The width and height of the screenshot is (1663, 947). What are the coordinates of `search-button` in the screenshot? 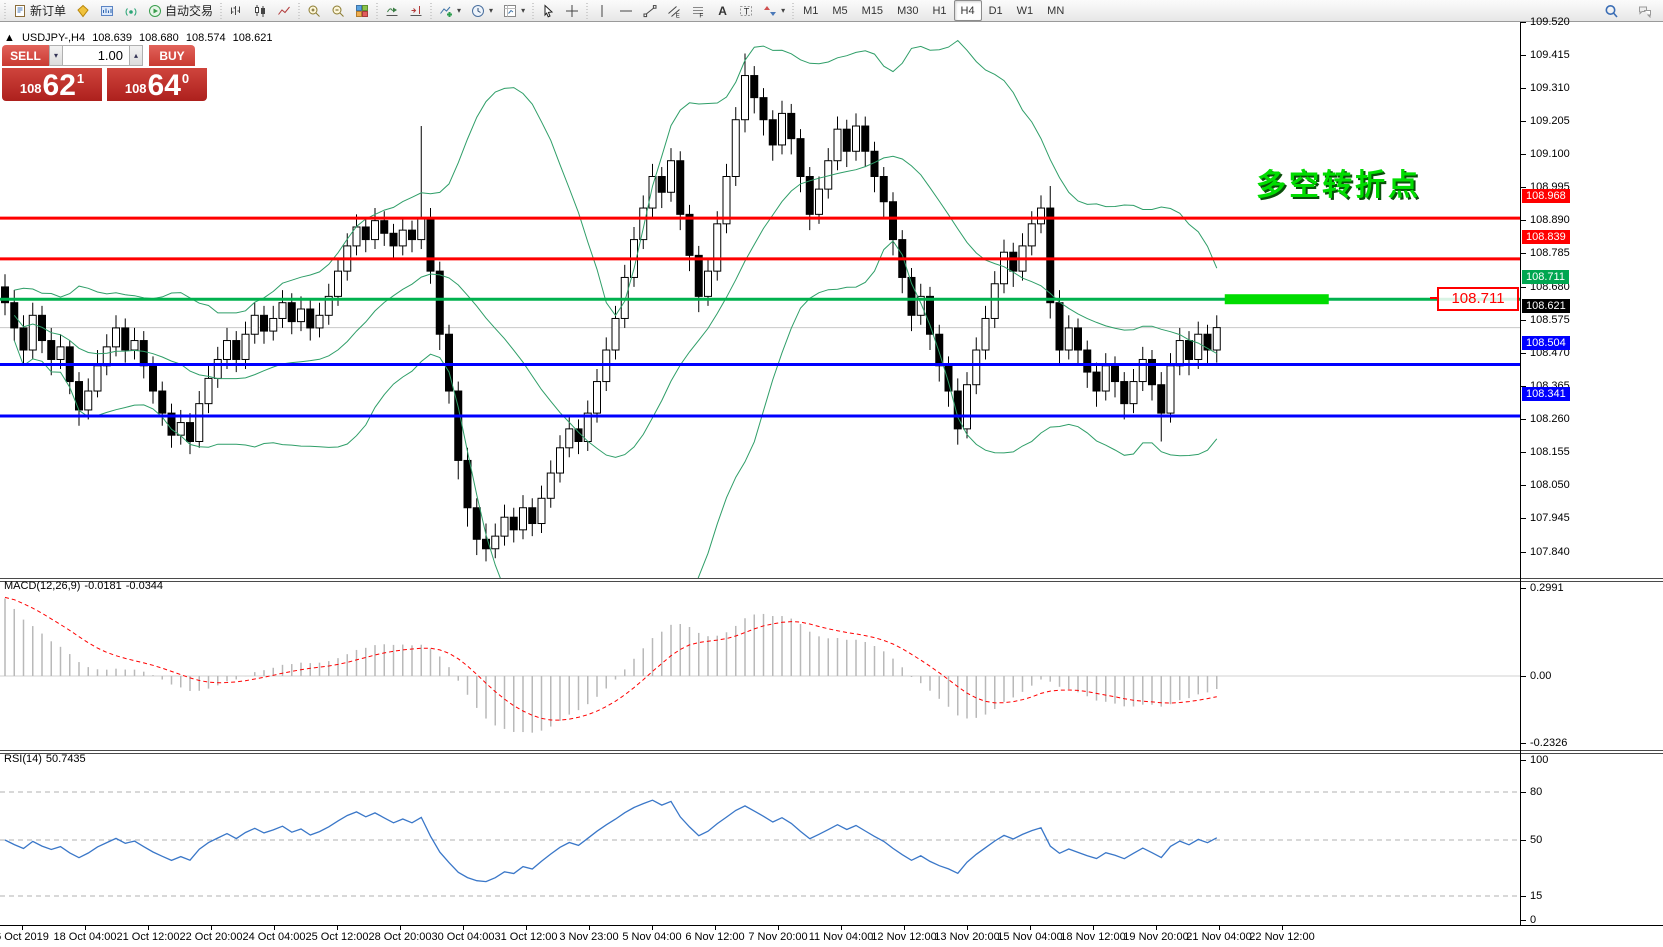 It's located at (1611, 10).